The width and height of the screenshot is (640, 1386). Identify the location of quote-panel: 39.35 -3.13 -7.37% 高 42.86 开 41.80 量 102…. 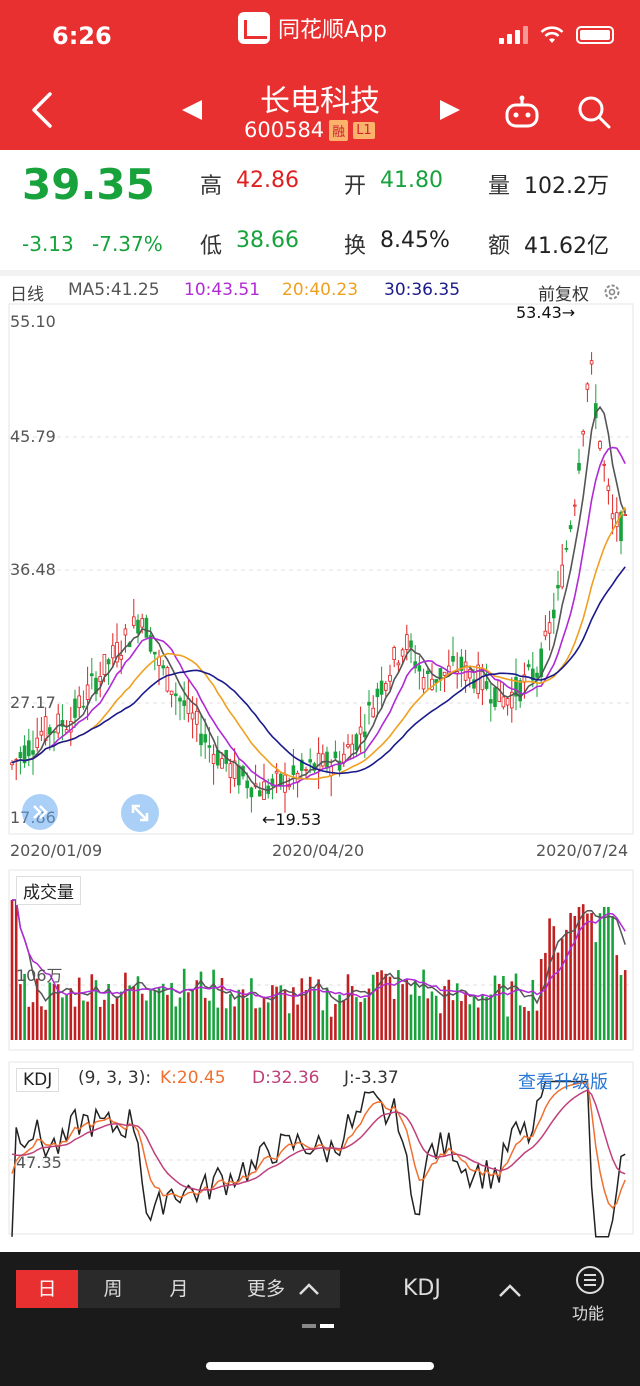
(320, 210).